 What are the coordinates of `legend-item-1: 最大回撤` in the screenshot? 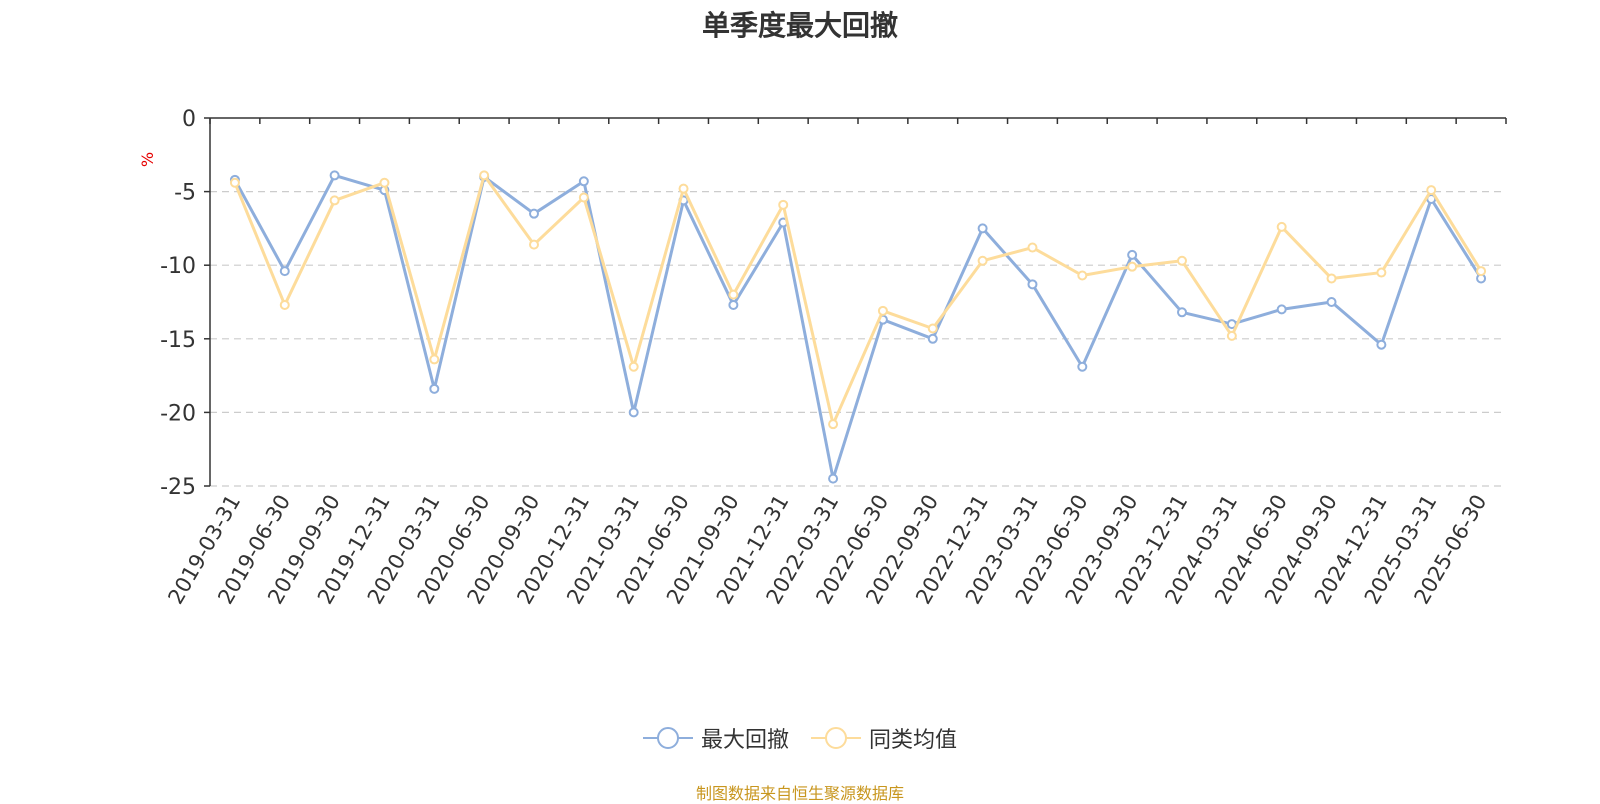 It's located at (715, 738).